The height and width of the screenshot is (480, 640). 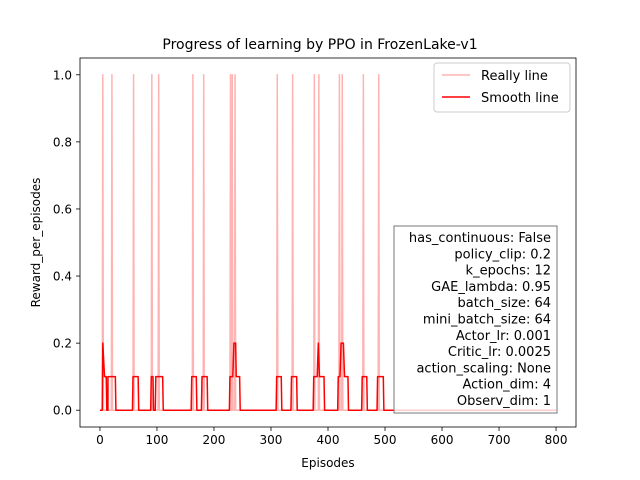 What do you see at coordinates (62, 142) in the screenshot?
I see `y-tick-label: 0.8` at bounding box center [62, 142].